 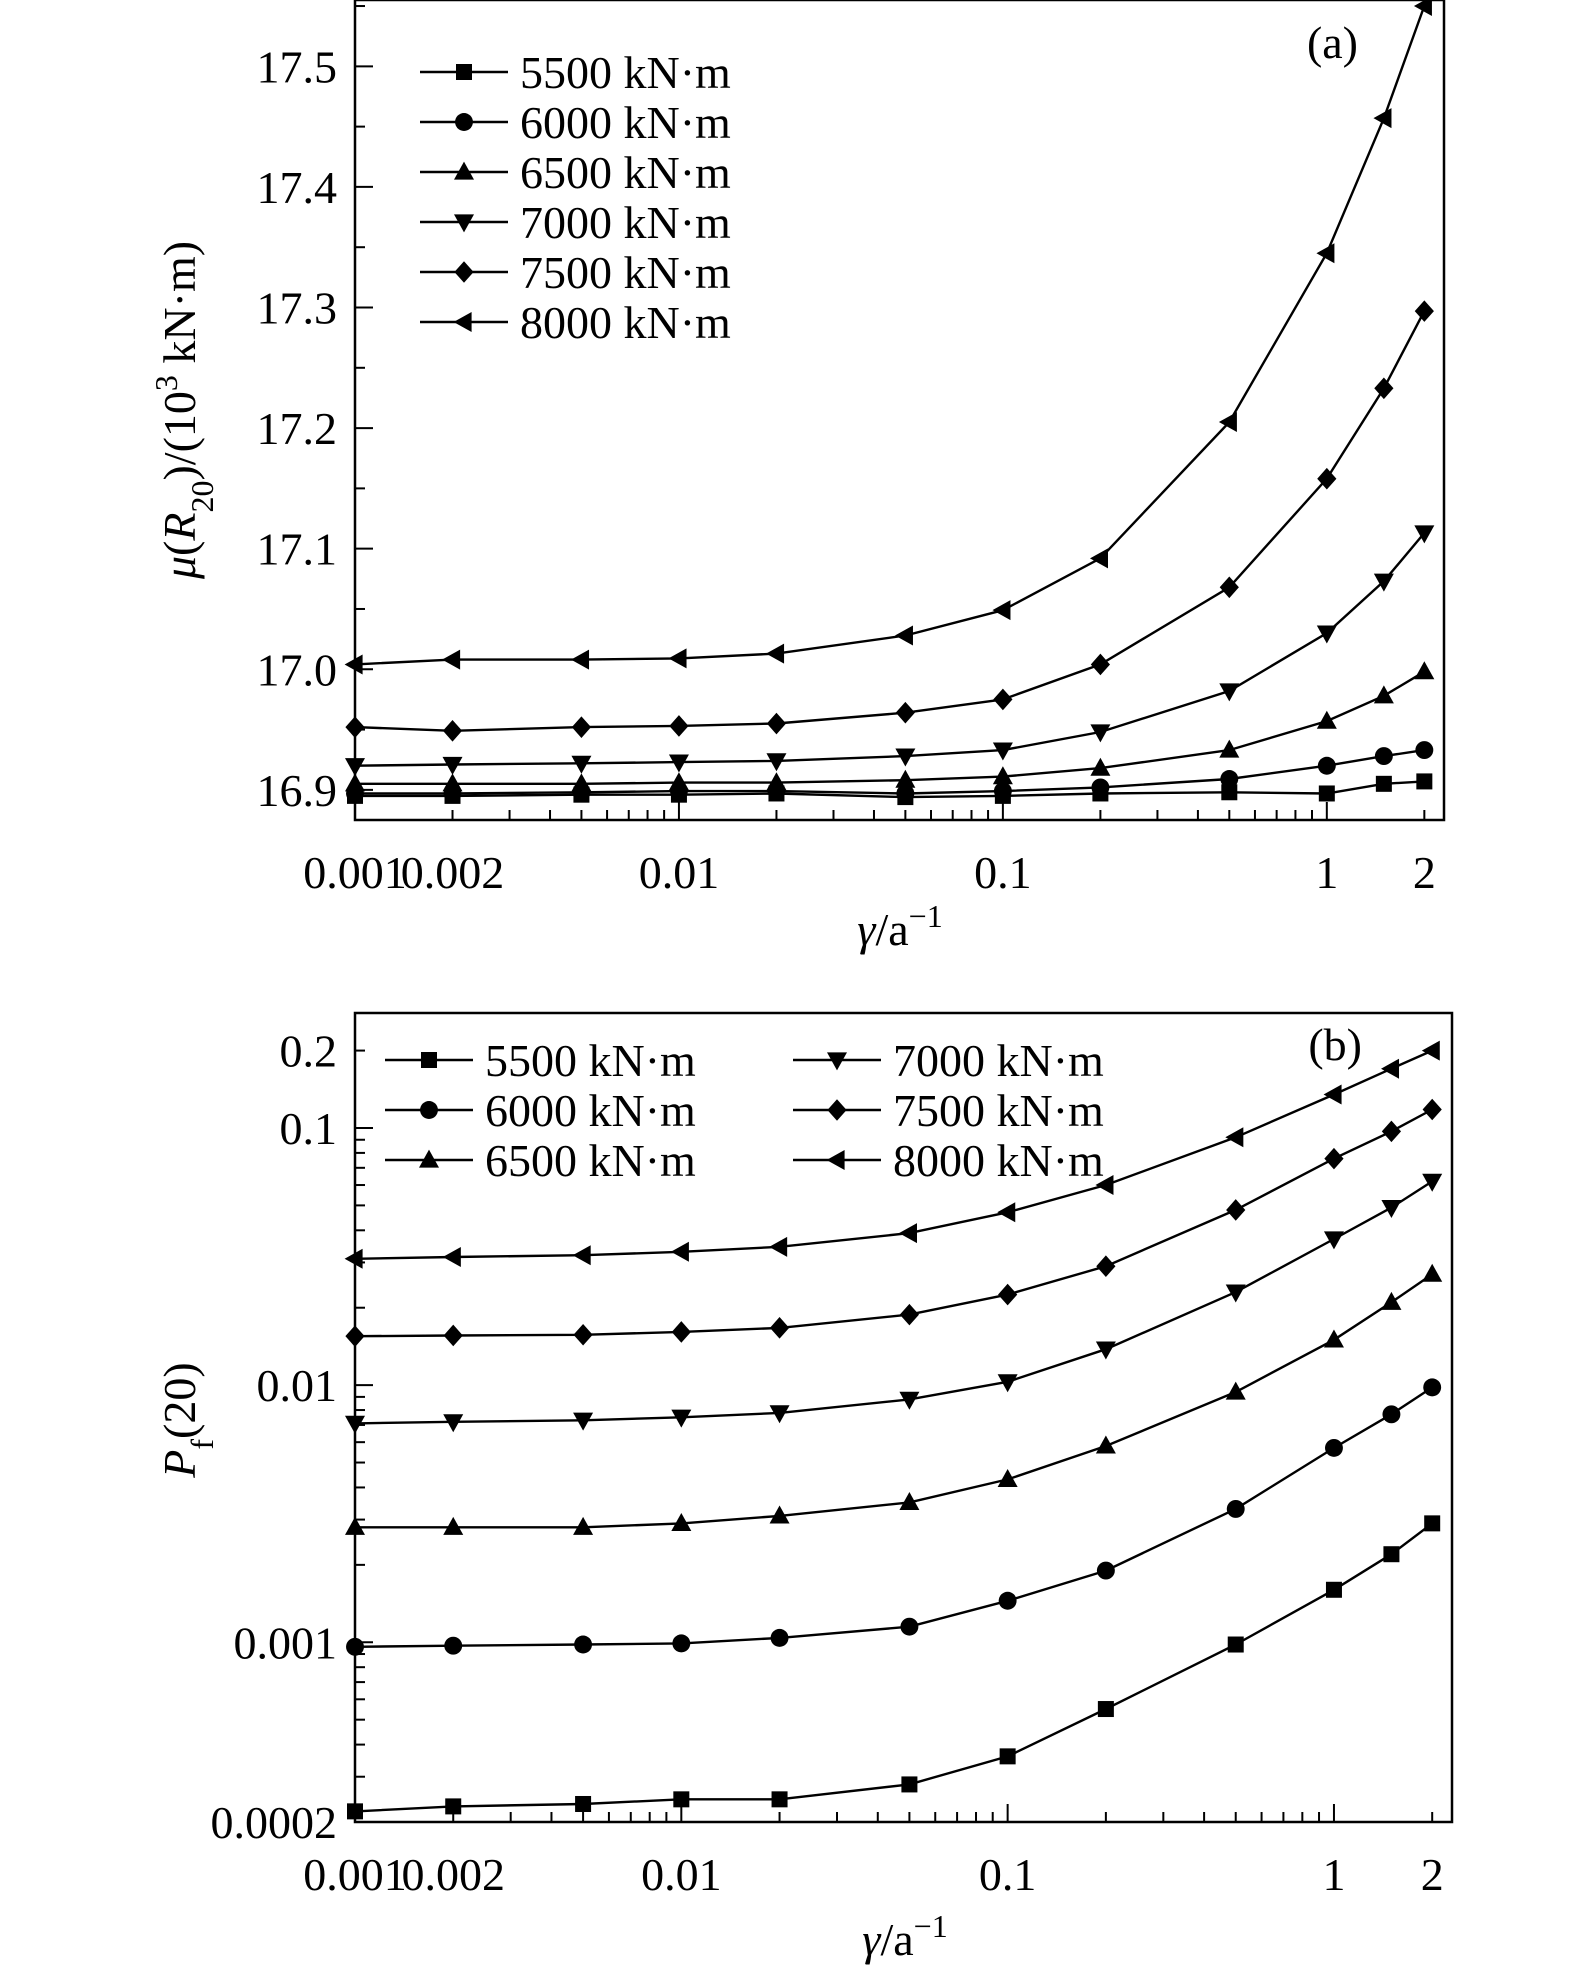 I want to click on x-tick-label: 0.1, so click(x=1008, y=1874).